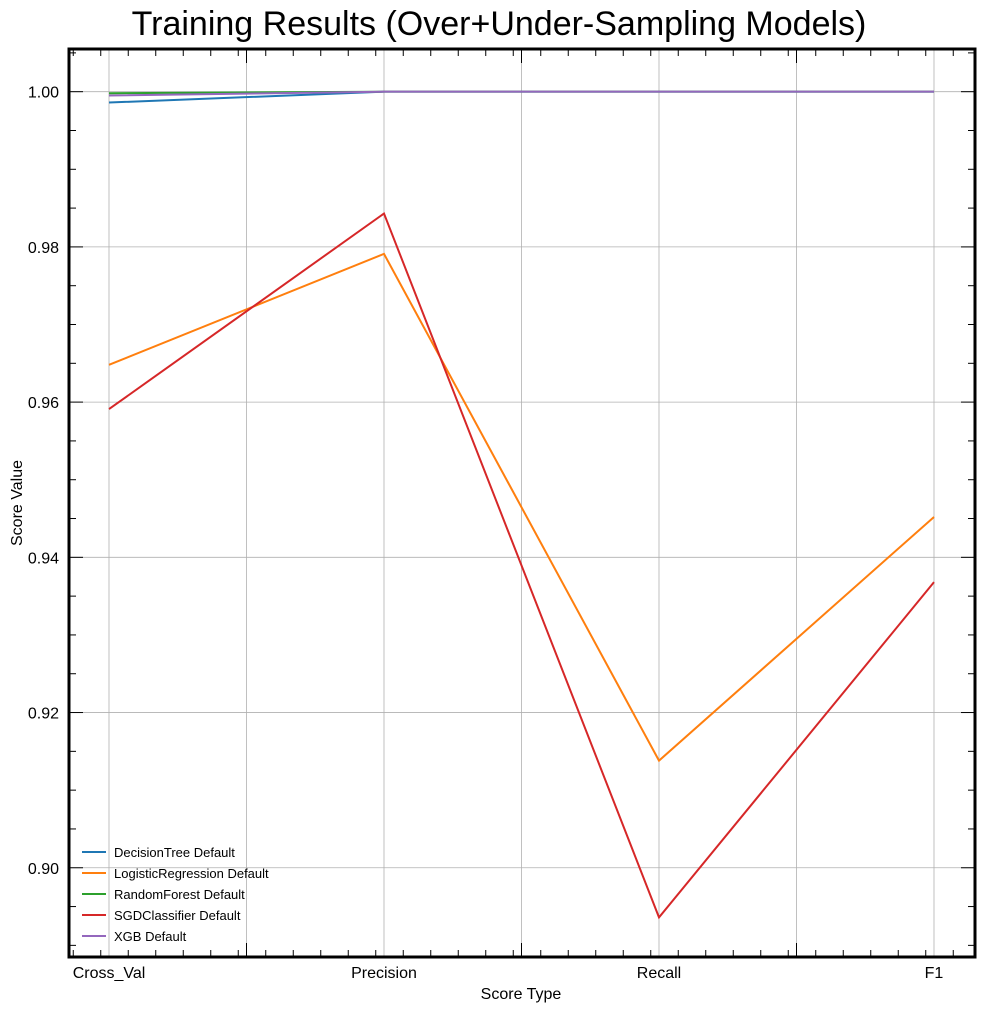 The height and width of the screenshot is (1011, 985). What do you see at coordinates (43, 481) in the screenshot?
I see `y-tick-labels: 0.90 0.92 0.94 0.96 0.98 1.00` at bounding box center [43, 481].